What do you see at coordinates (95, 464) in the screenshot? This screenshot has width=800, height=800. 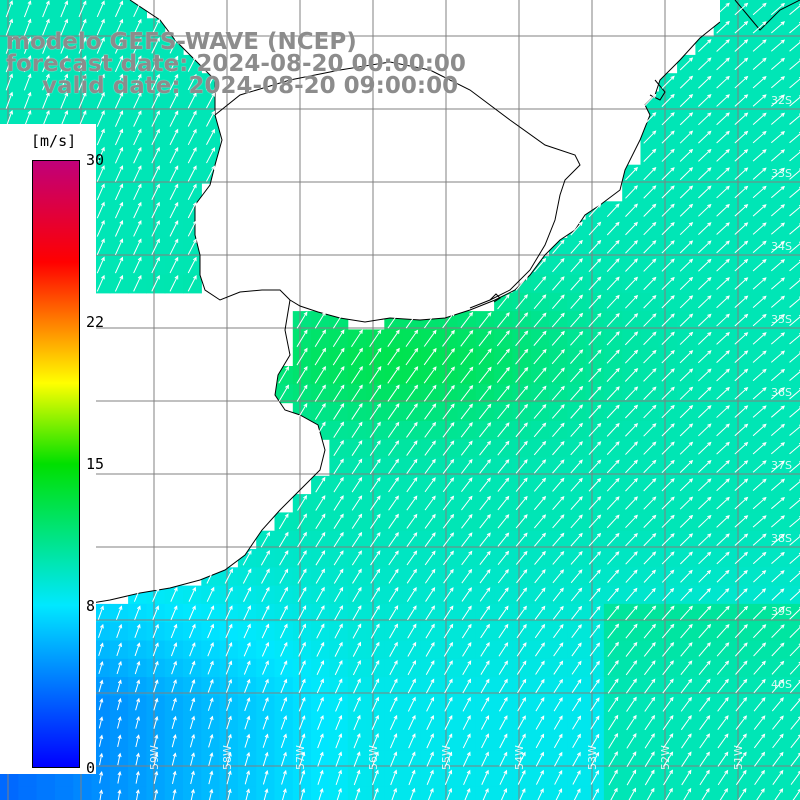 I see `colorbar-tick-15: 15` at bounding box center [95, 464].